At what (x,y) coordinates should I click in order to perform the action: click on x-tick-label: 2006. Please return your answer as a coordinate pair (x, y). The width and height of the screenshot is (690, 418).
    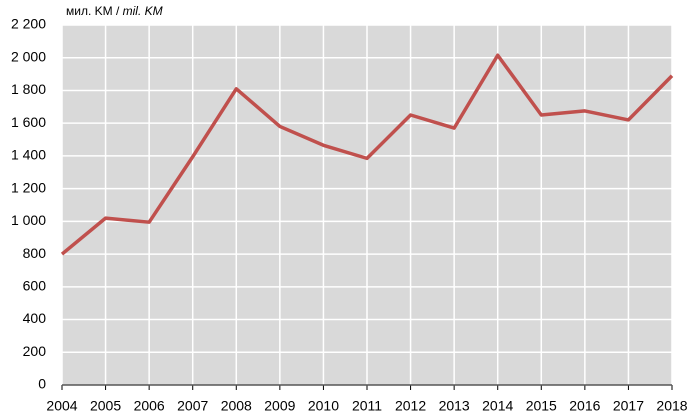
    Looking at the image, I should click on (149, 406).